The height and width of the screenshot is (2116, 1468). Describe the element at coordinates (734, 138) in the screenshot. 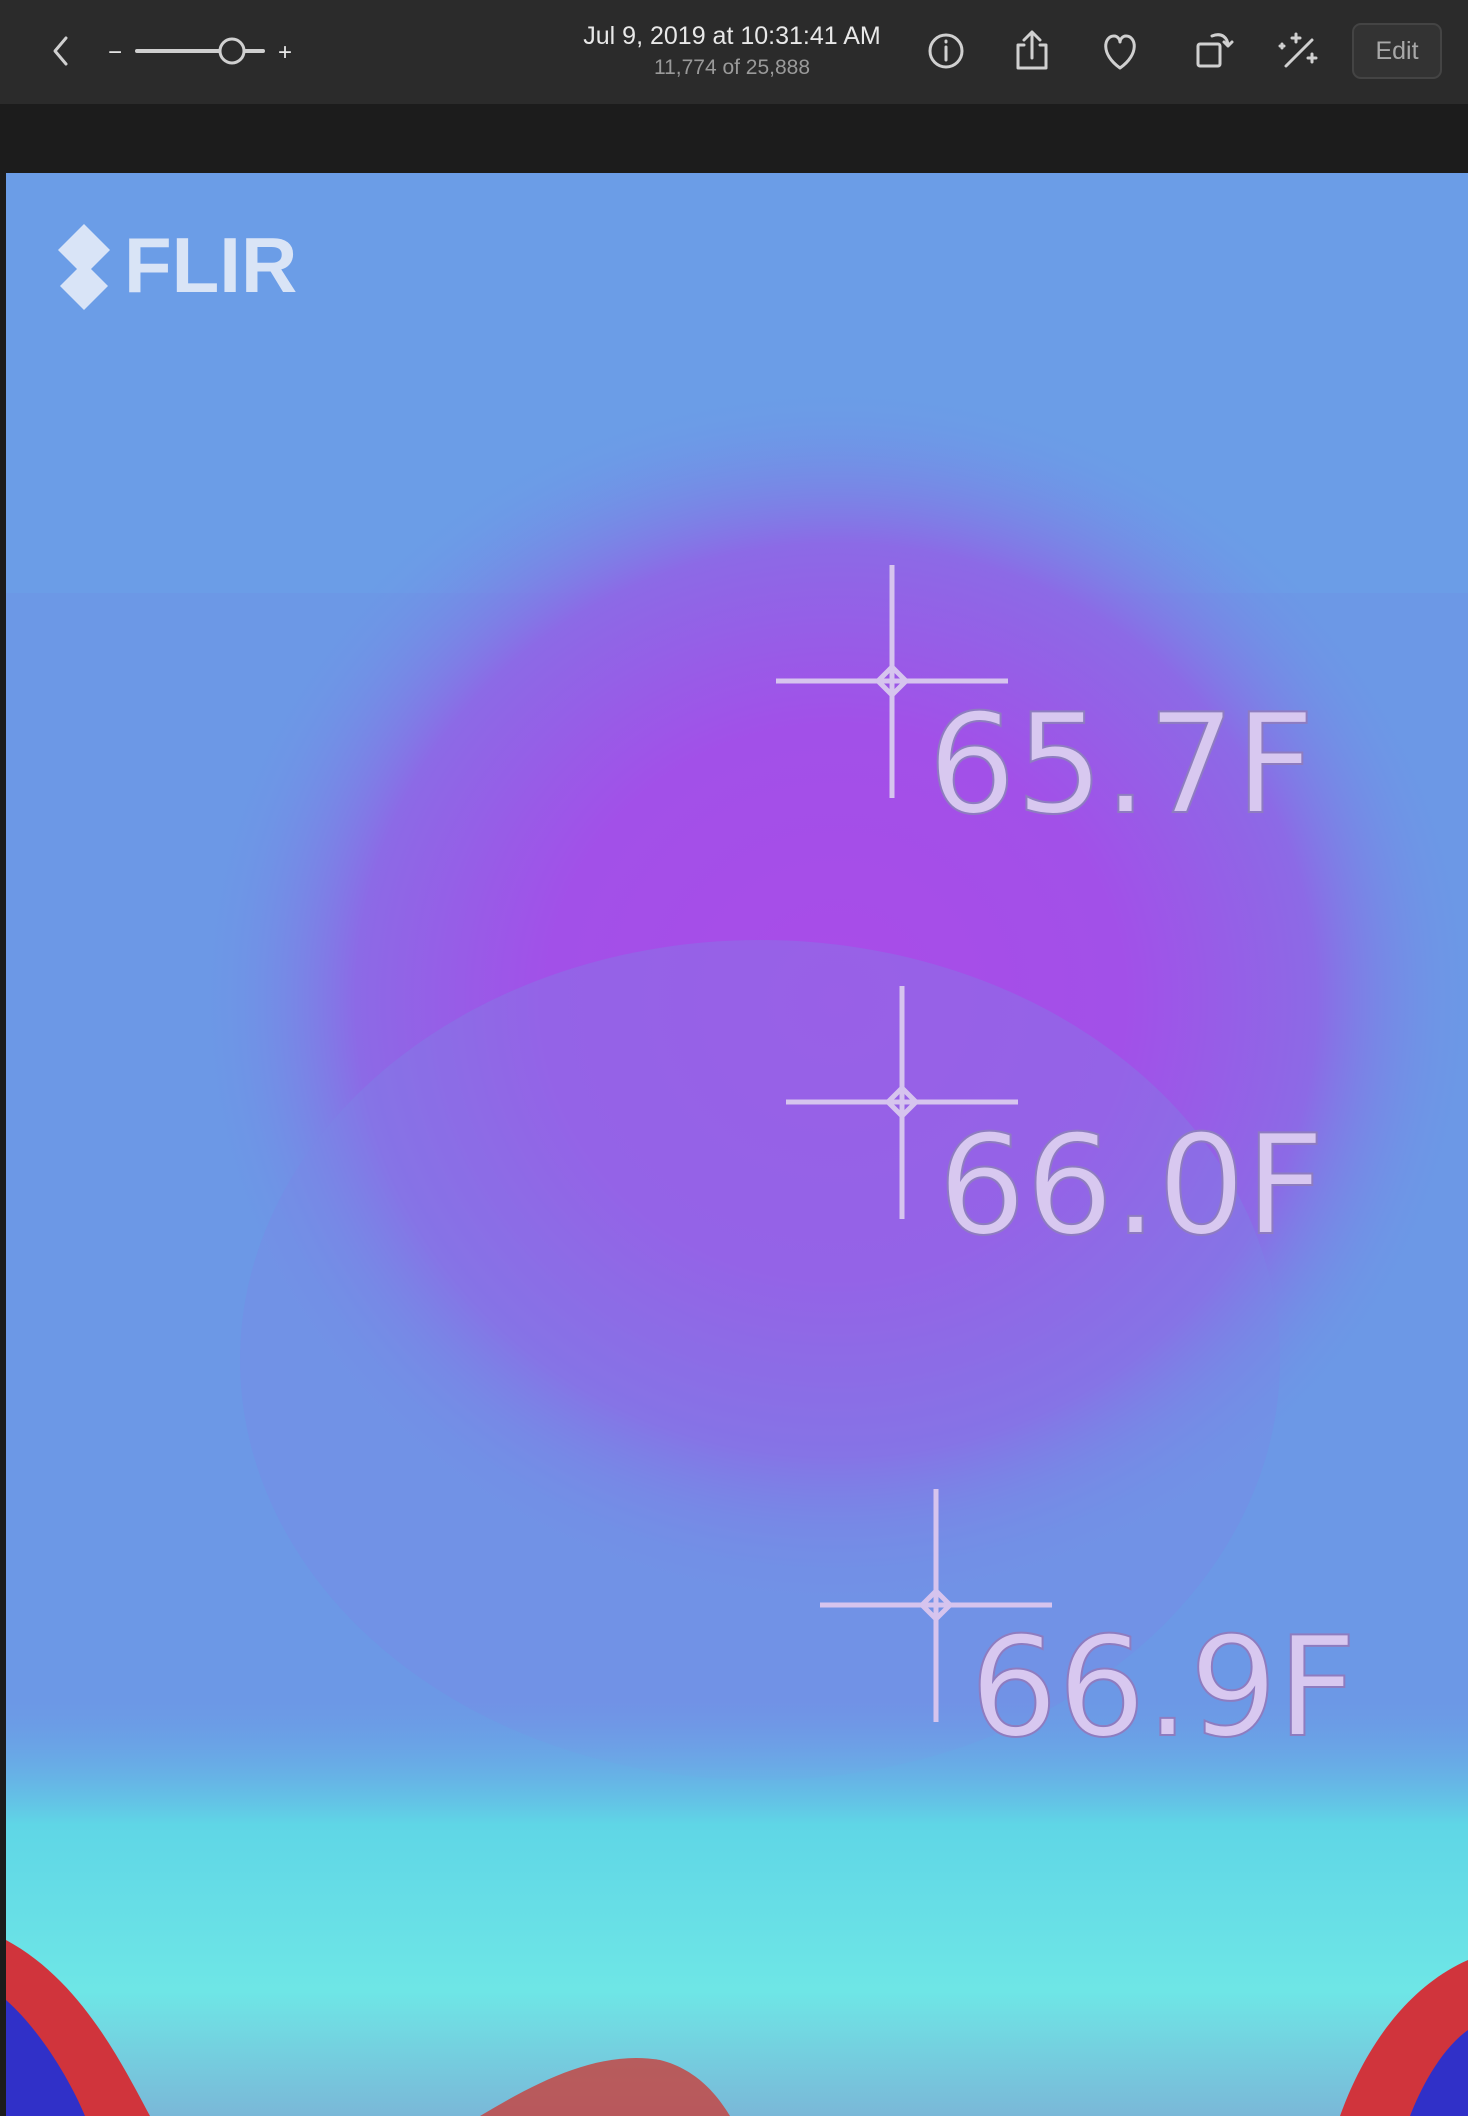

I see `toolbar-gap` at that location.